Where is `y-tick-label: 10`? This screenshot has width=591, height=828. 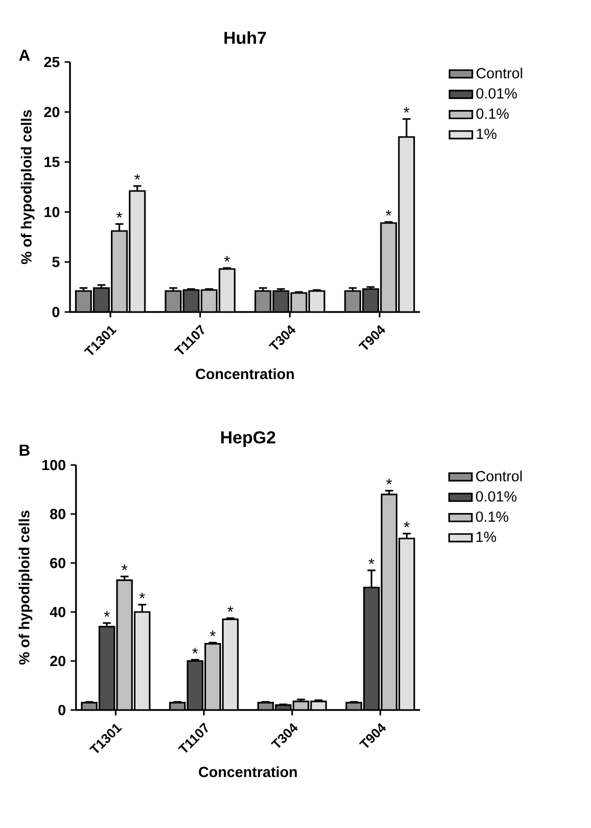
y-tick-label: 10 is located at coordinates (52, 212).